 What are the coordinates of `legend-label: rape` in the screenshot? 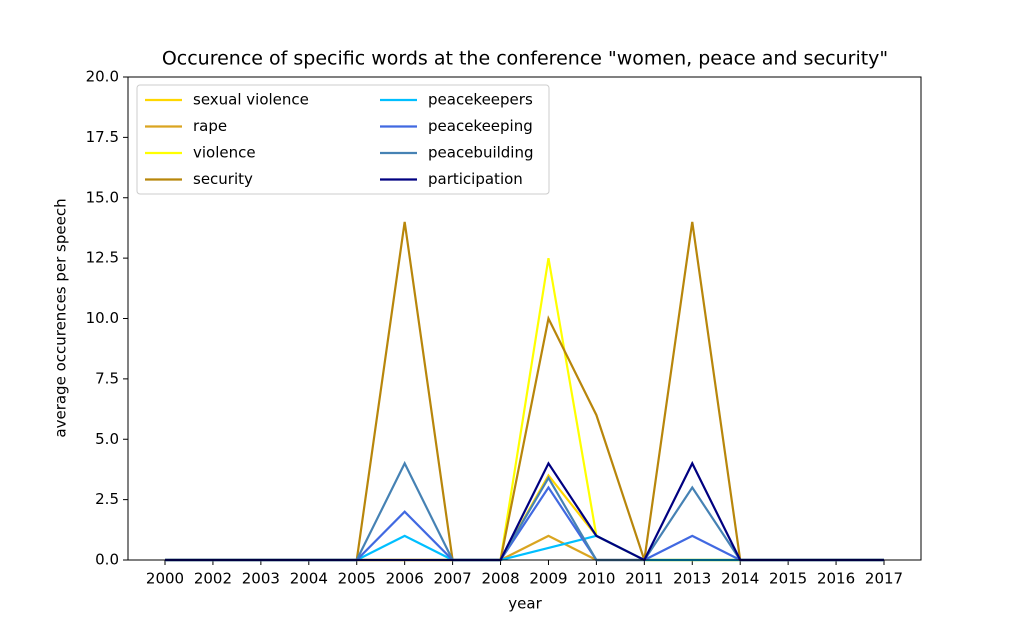 It's located at (210, 126).